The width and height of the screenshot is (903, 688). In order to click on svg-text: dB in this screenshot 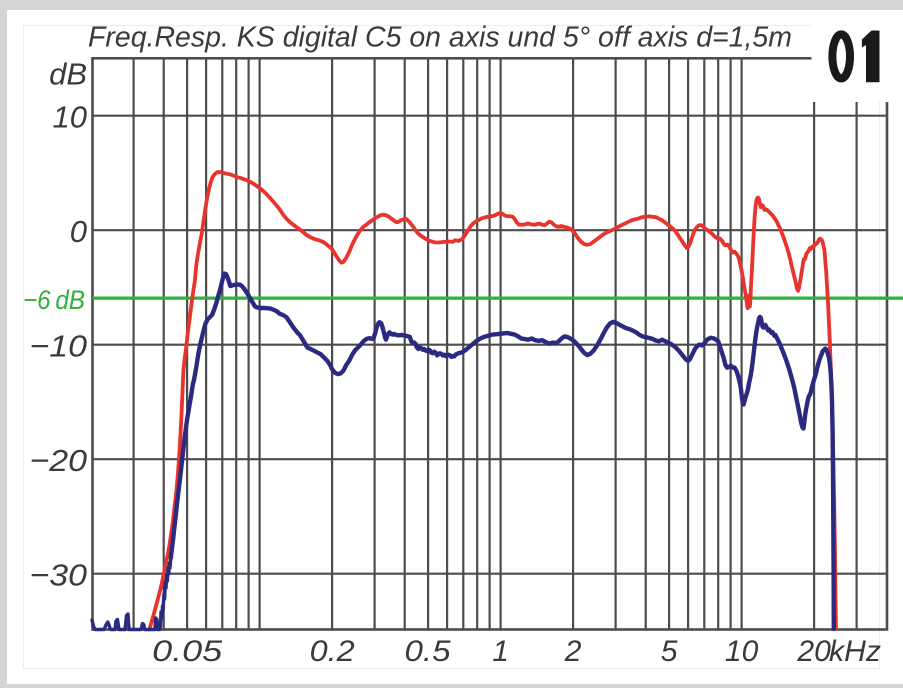, I will do `click(68, 74)`.